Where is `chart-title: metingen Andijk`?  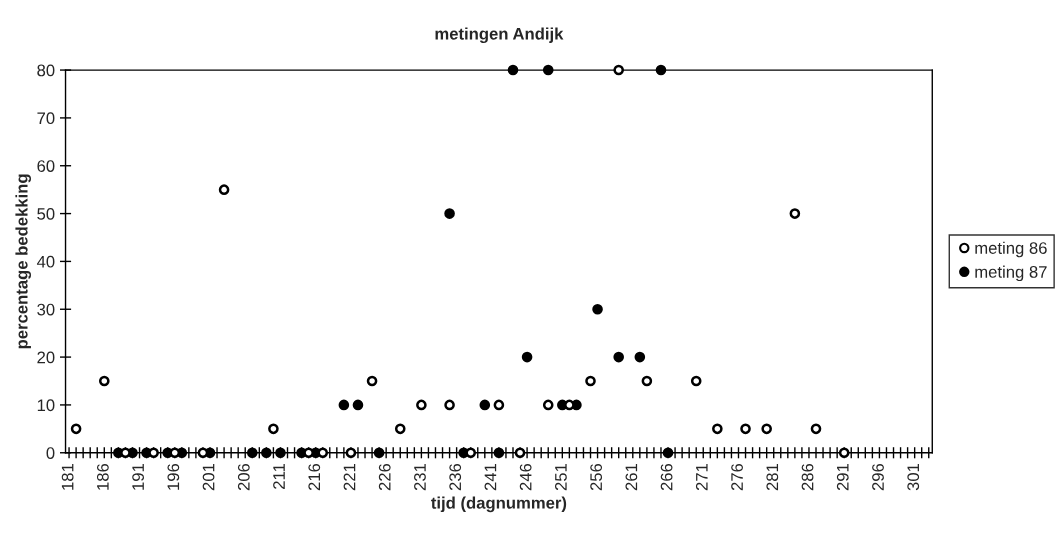 chart-title: metingen Andijk is located at coordinates (499, 35).